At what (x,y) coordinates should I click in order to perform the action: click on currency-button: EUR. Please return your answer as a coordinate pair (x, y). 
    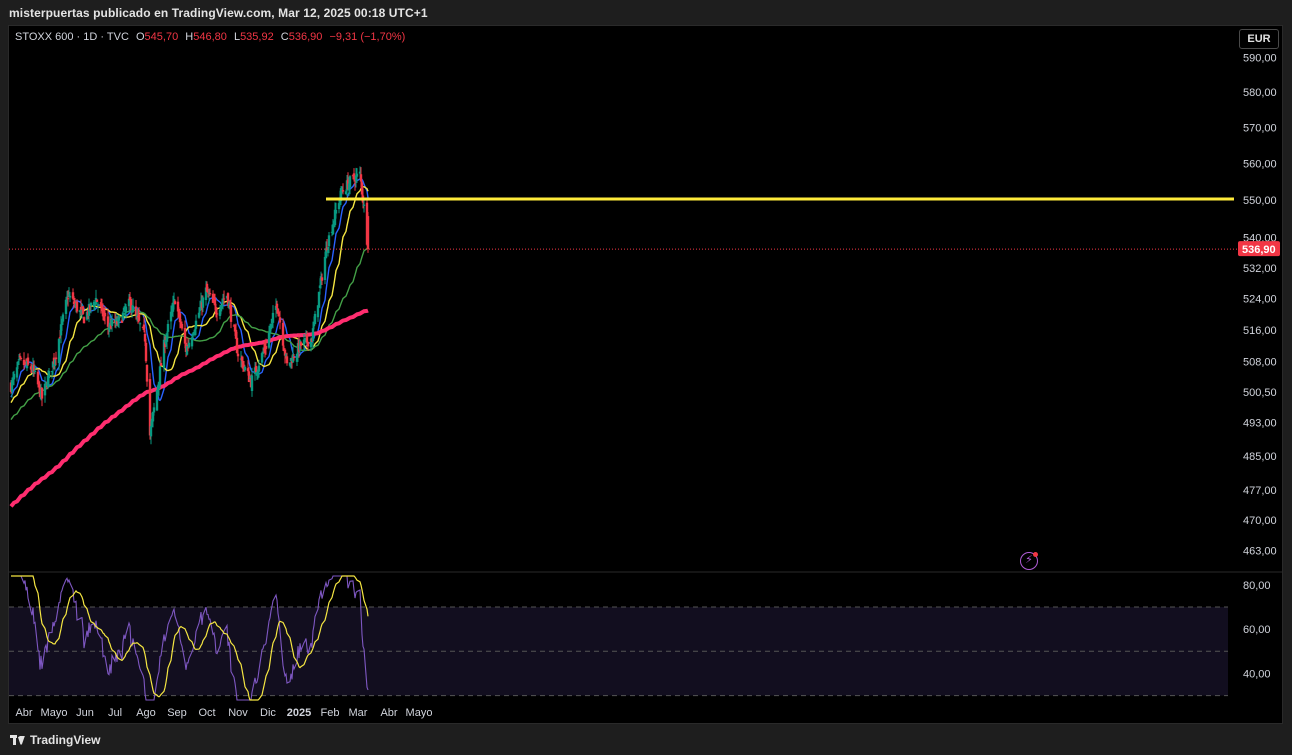
    Looking at the image, I should click on (1259, 39).